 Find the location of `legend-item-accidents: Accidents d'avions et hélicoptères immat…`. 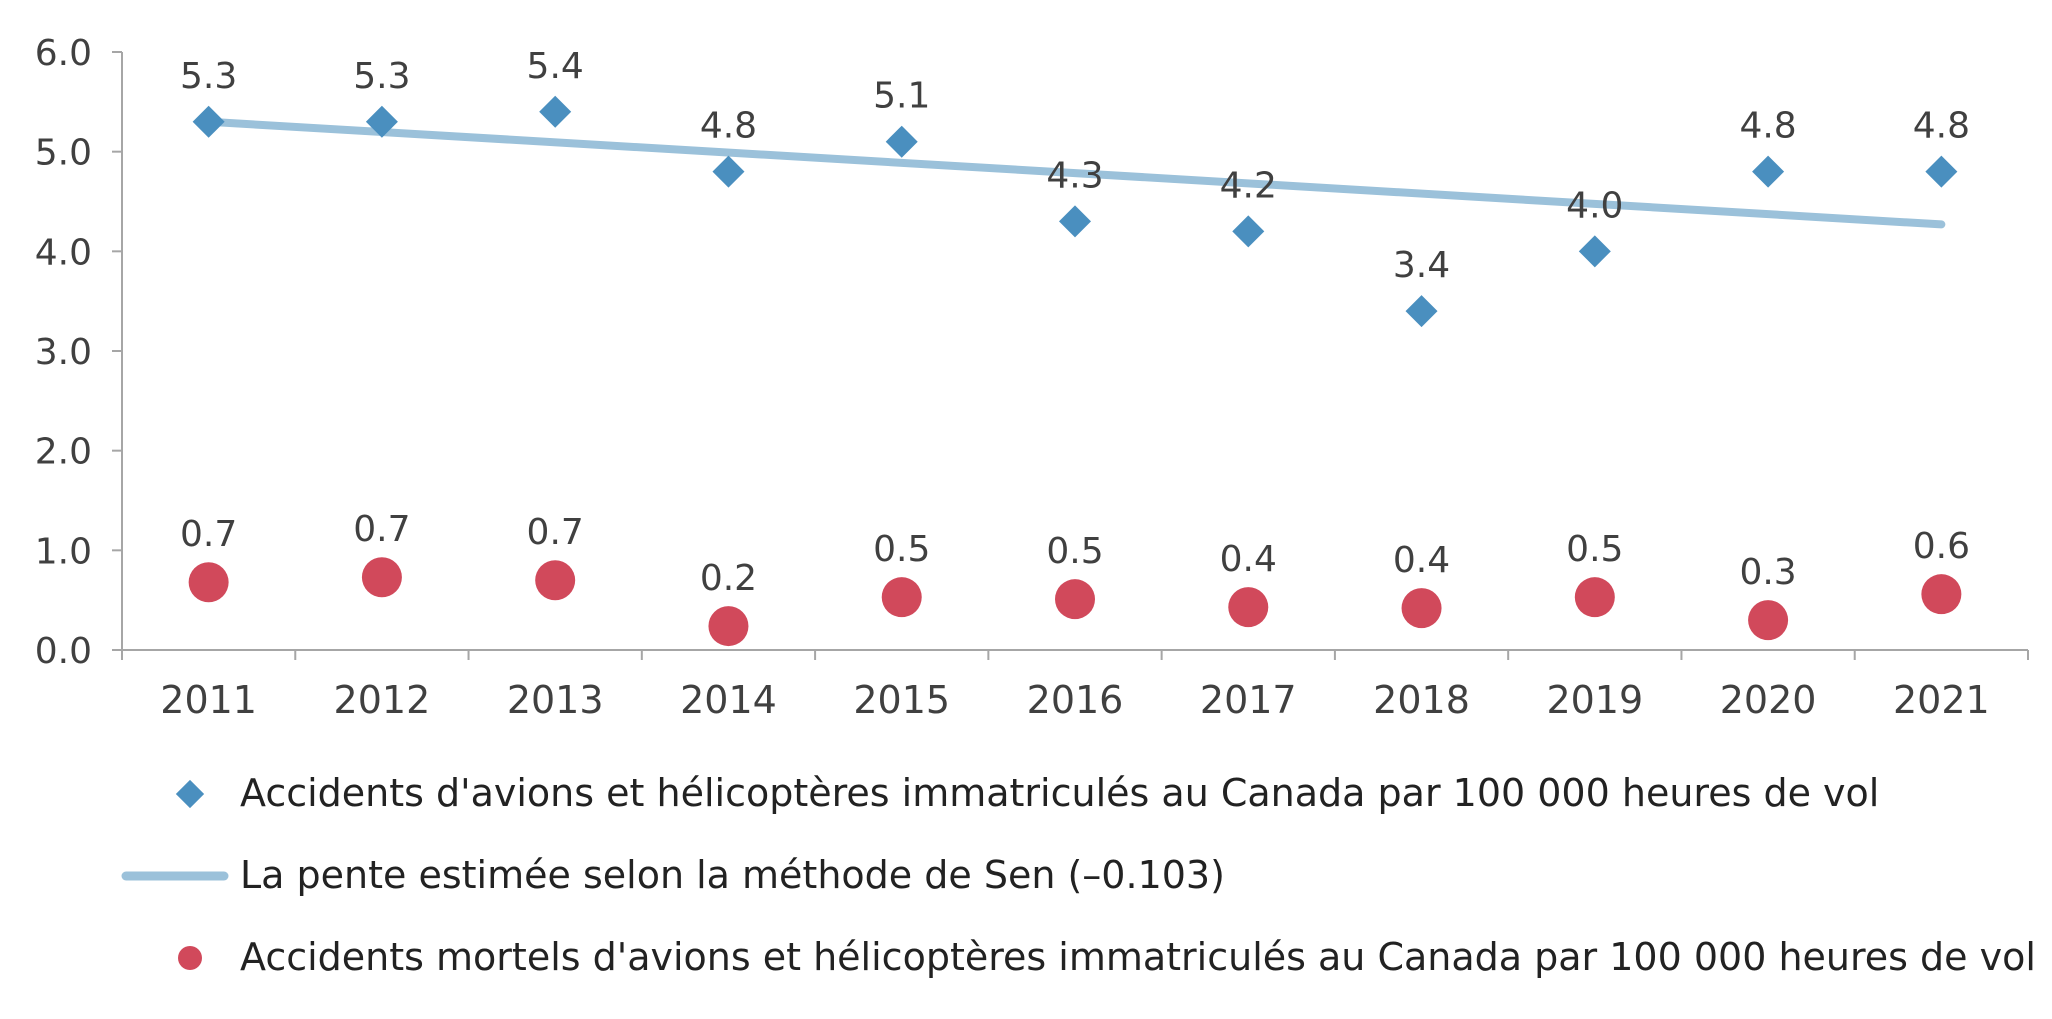

legend-item-accidents: Accidents d'avions et hélicoptères immat… is located at coordinates (1080, 811).